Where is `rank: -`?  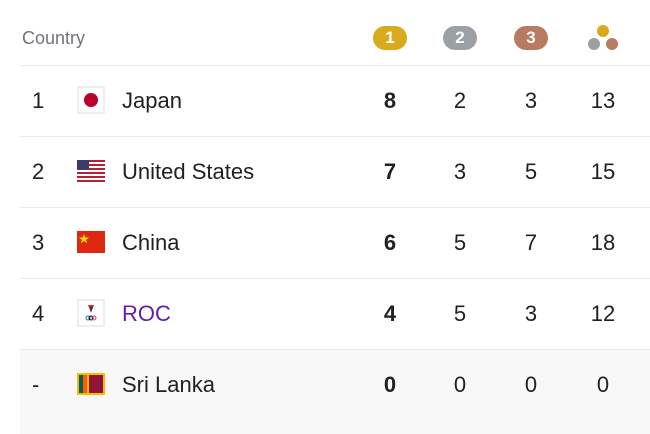
rank: - is located at coordinates (36, 384).